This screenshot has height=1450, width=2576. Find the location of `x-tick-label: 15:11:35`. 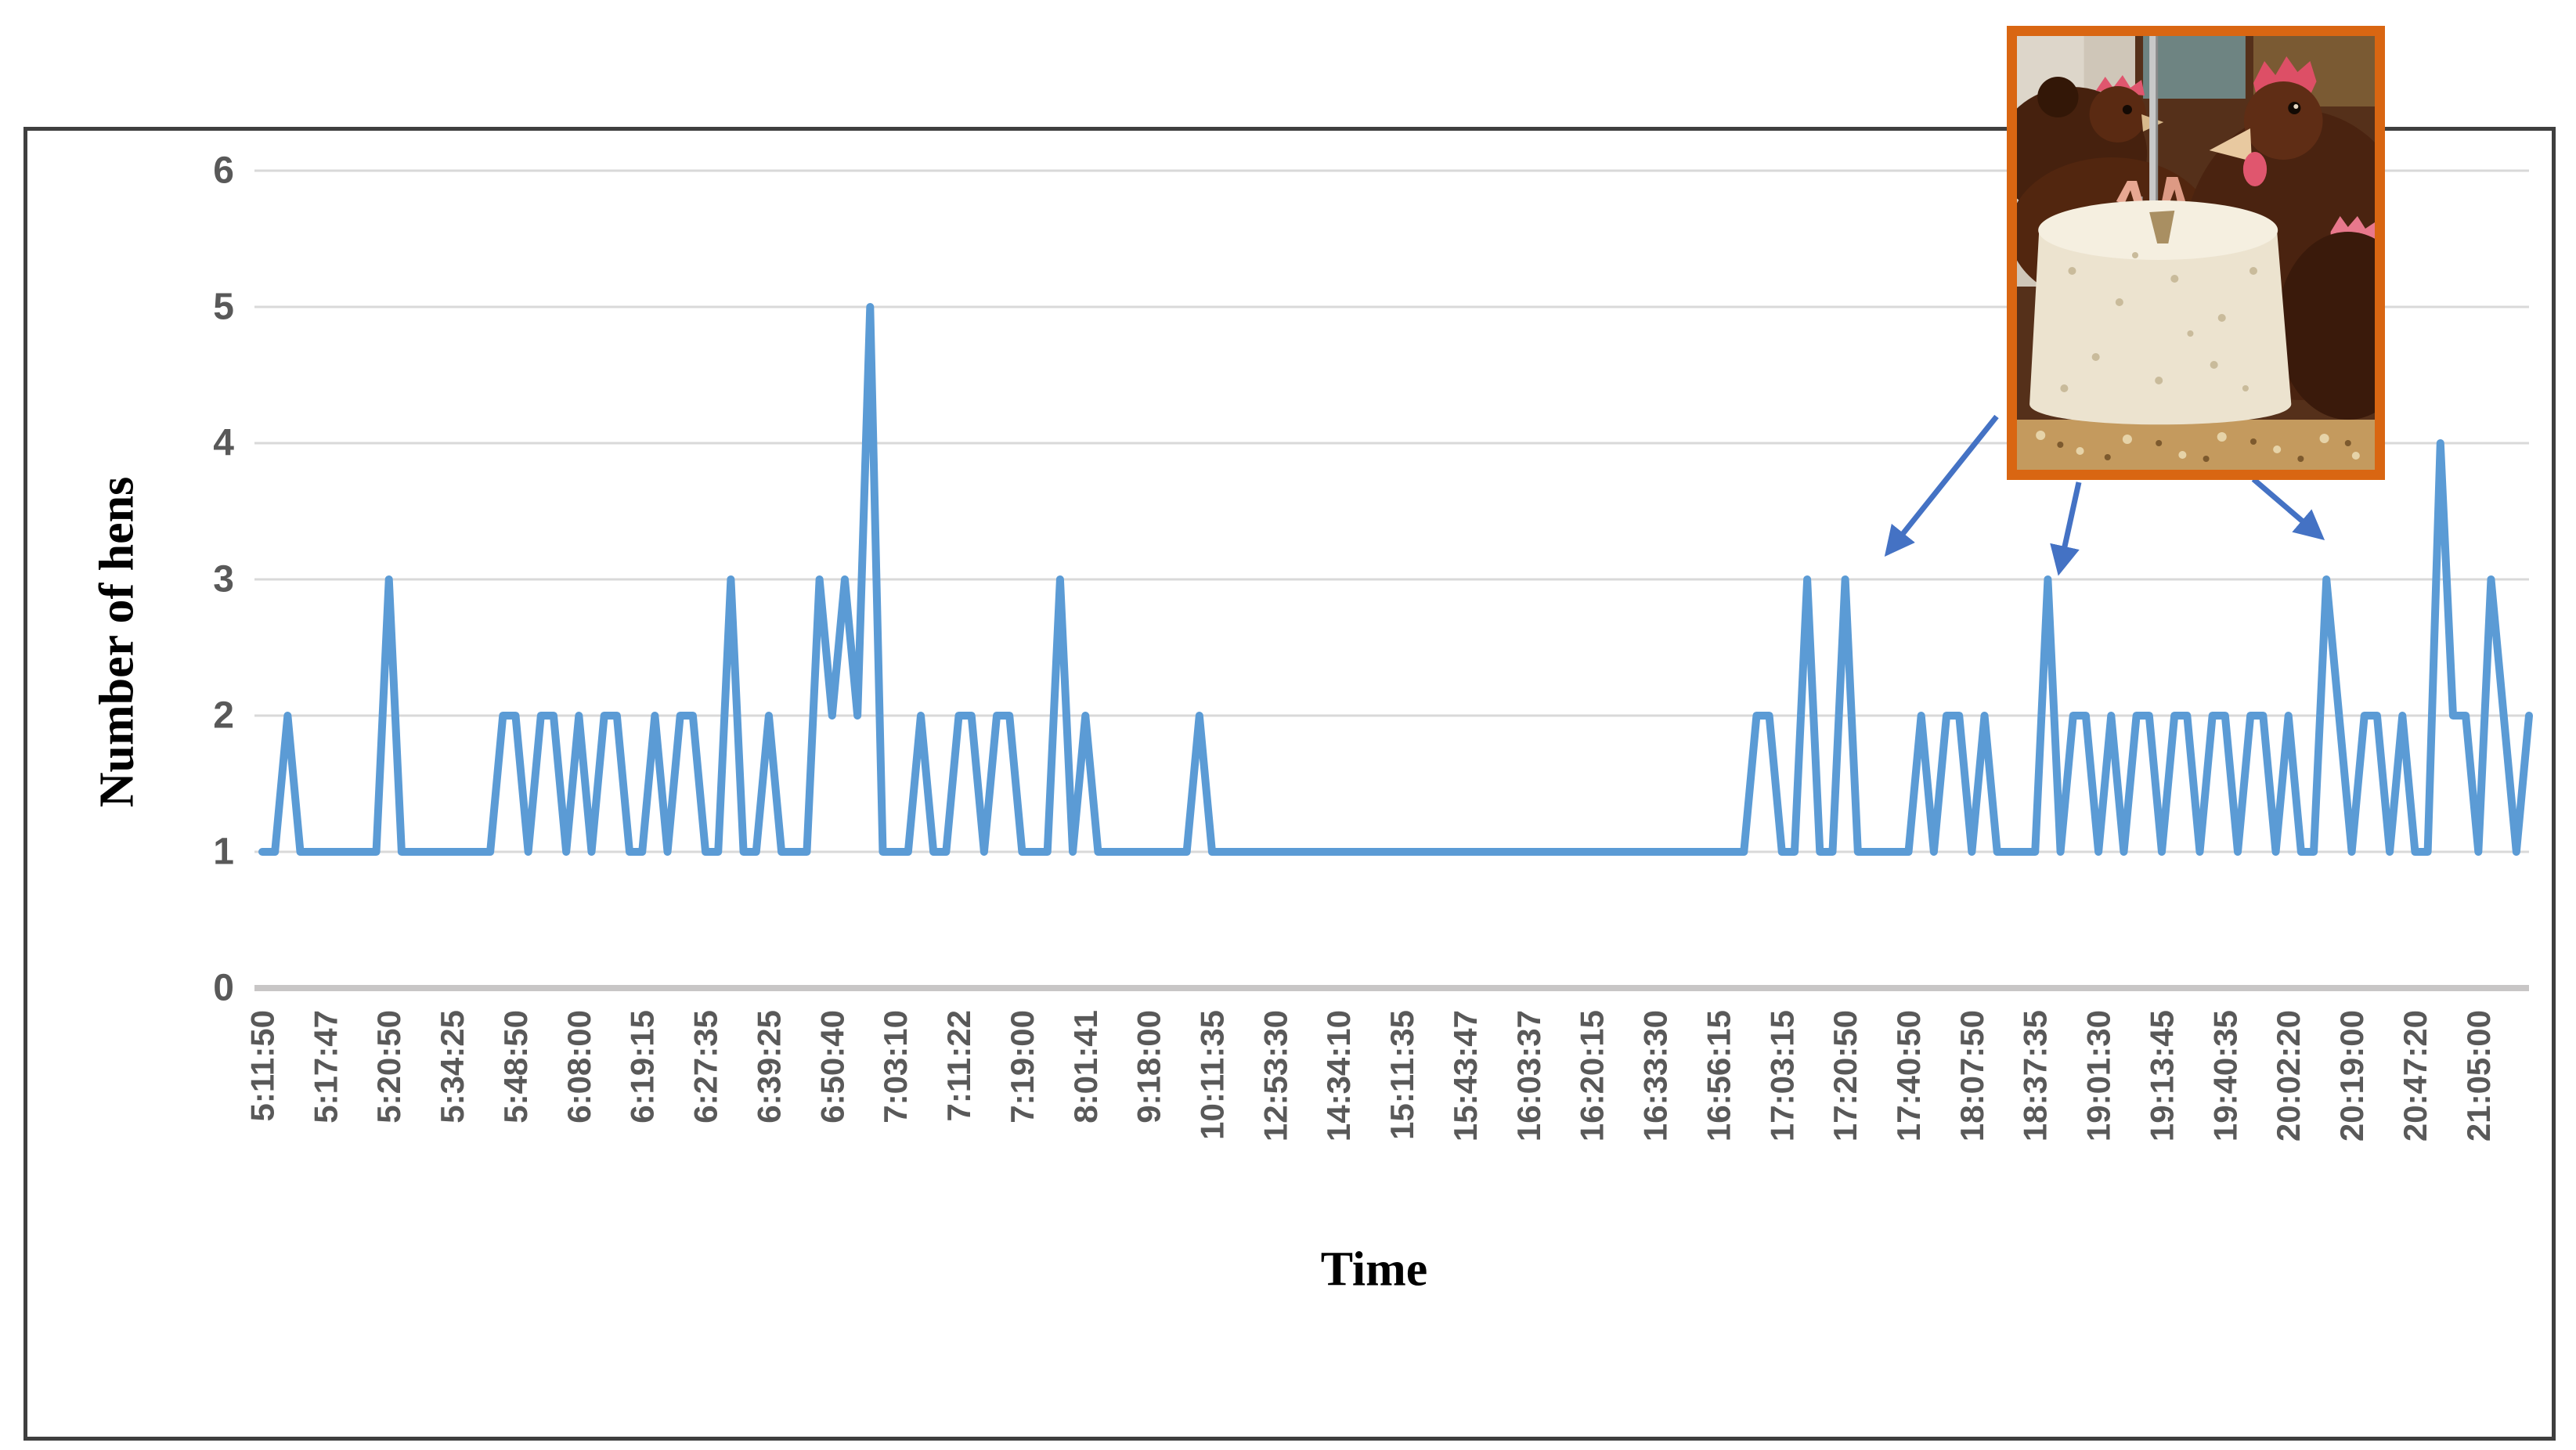

x-tick-label: 15:11:35 is located at coordinates (1402, 1075).